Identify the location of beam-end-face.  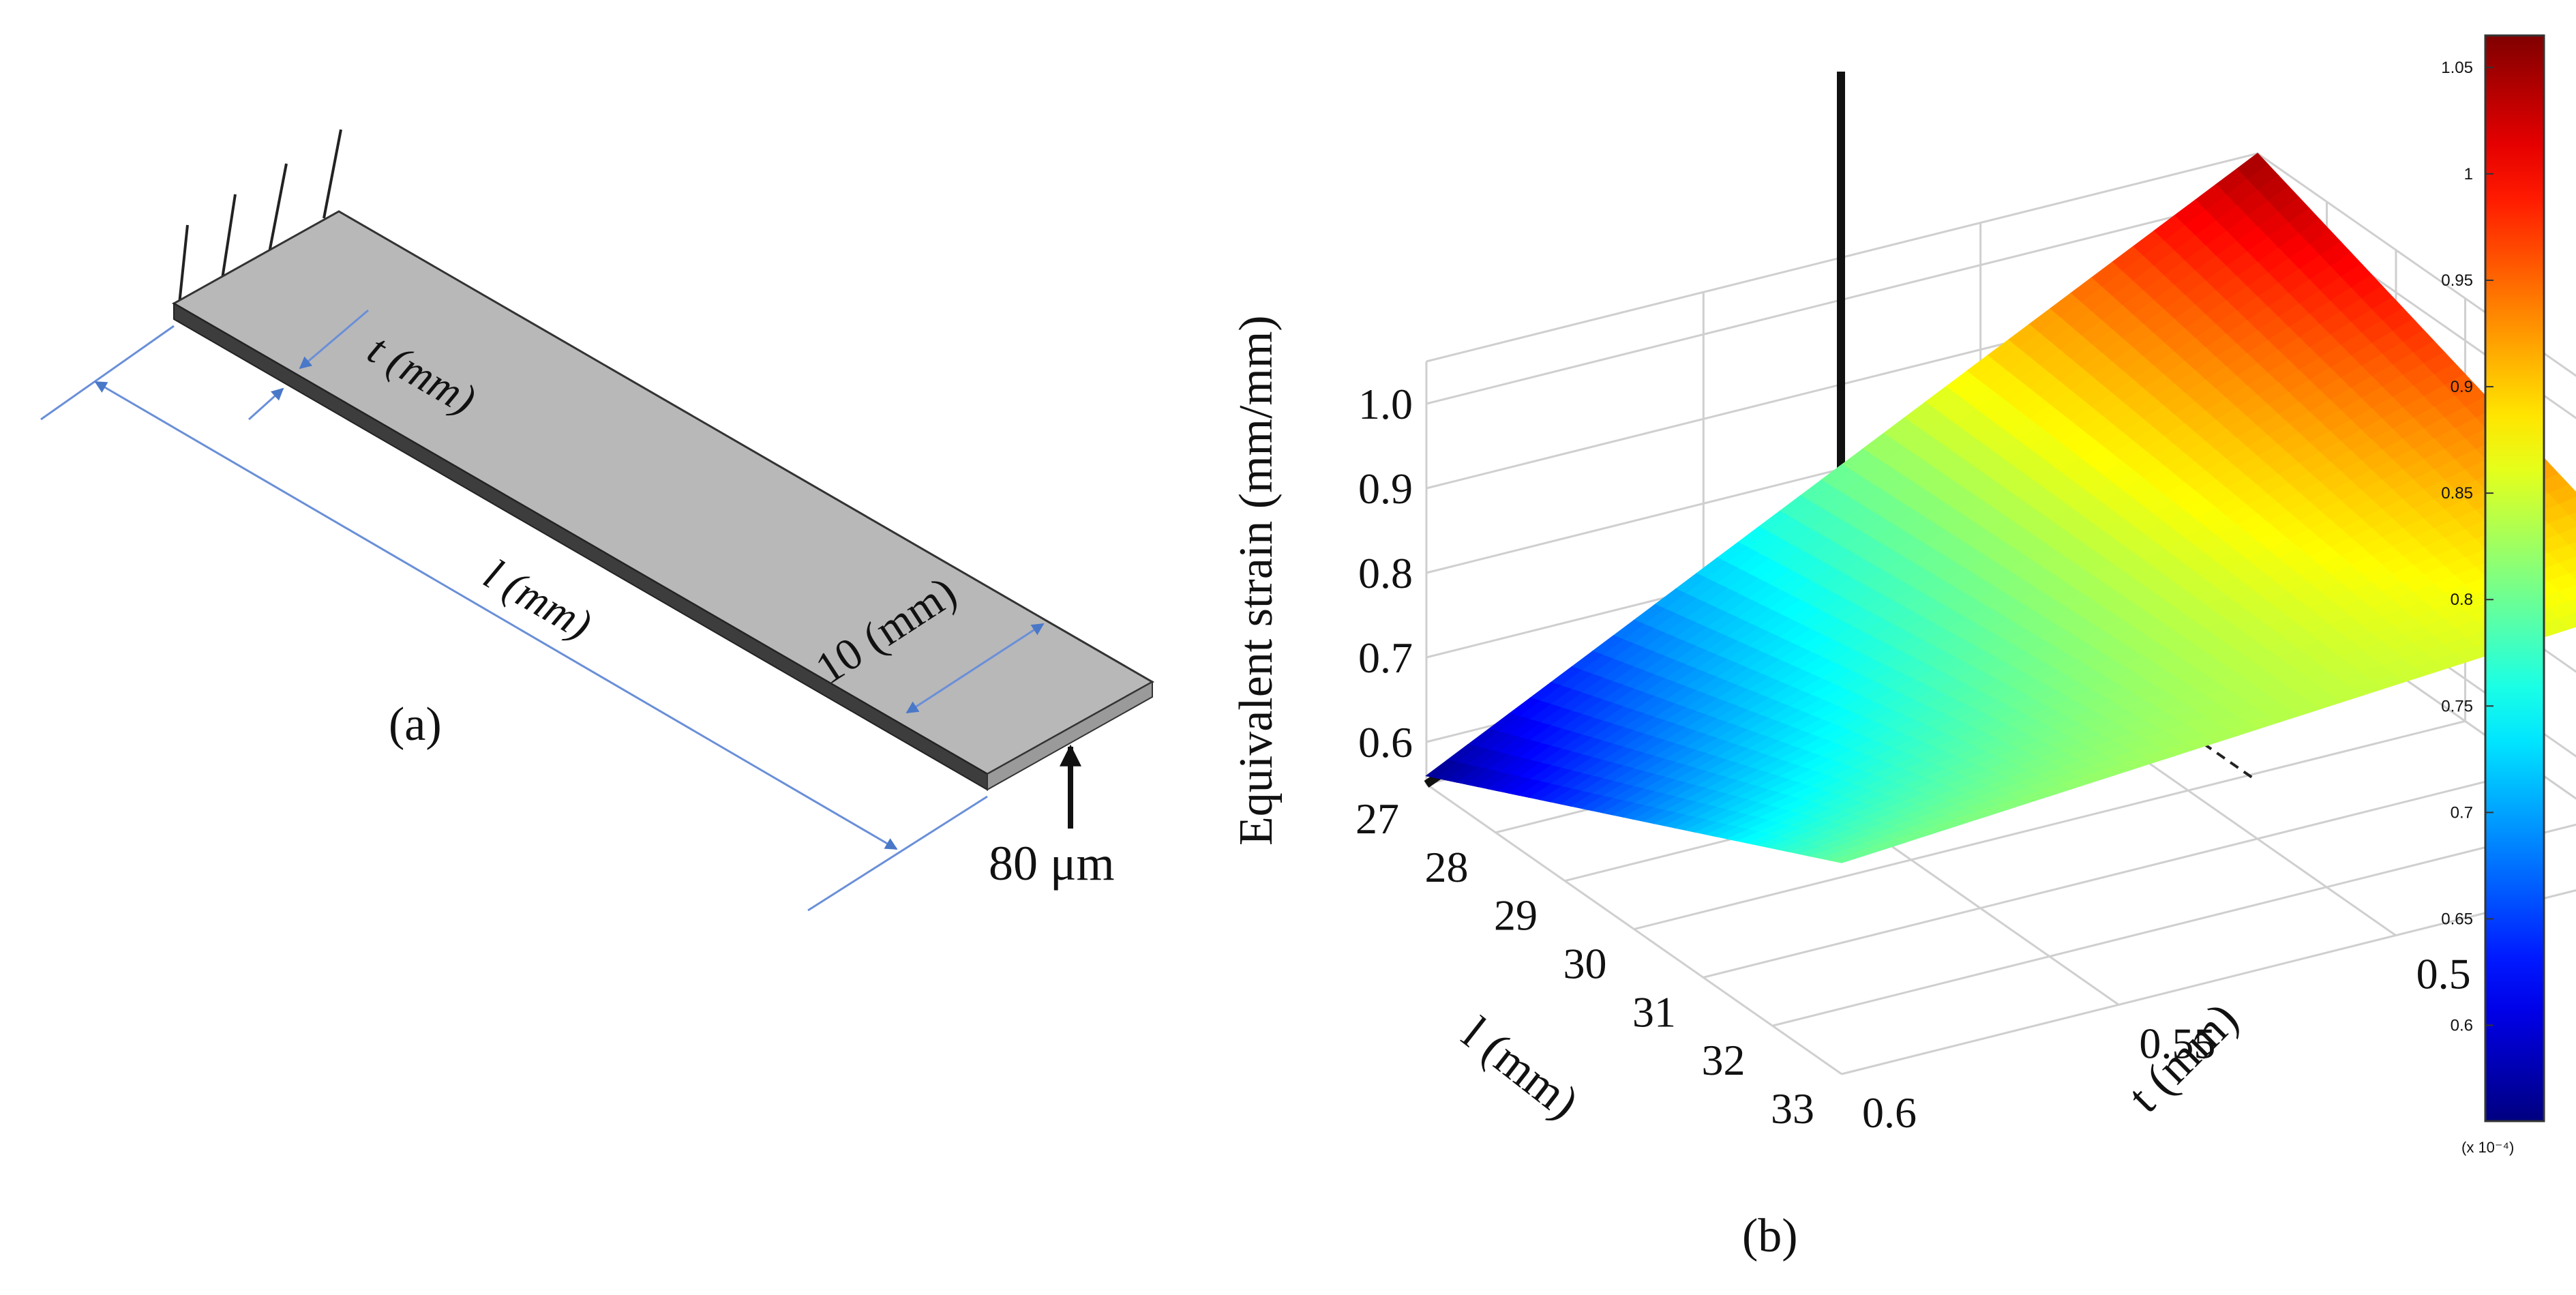
(1070, 736).